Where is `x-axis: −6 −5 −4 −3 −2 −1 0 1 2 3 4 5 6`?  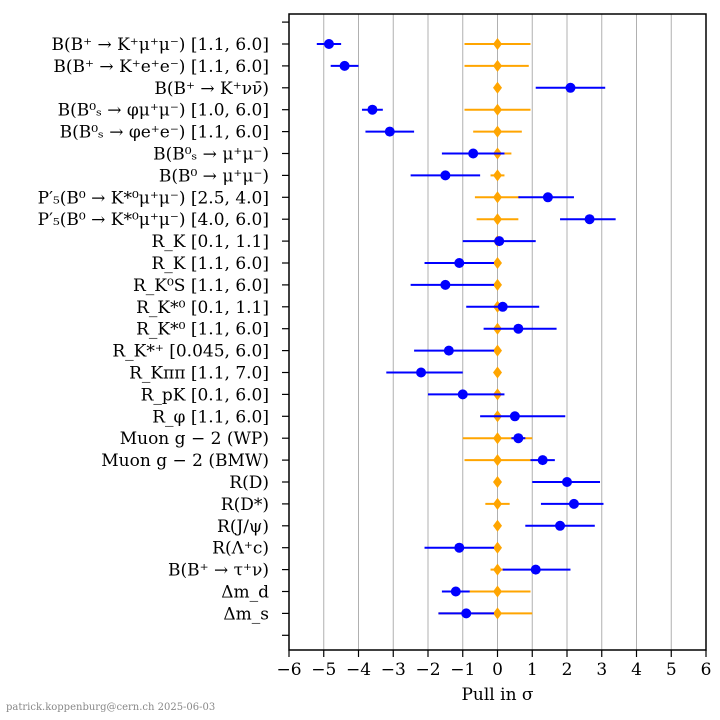 x-axis: −6 −5 −4 −3 −2 −1 0 1 2 3 4 5 6 is located at coordinates (493, 665).